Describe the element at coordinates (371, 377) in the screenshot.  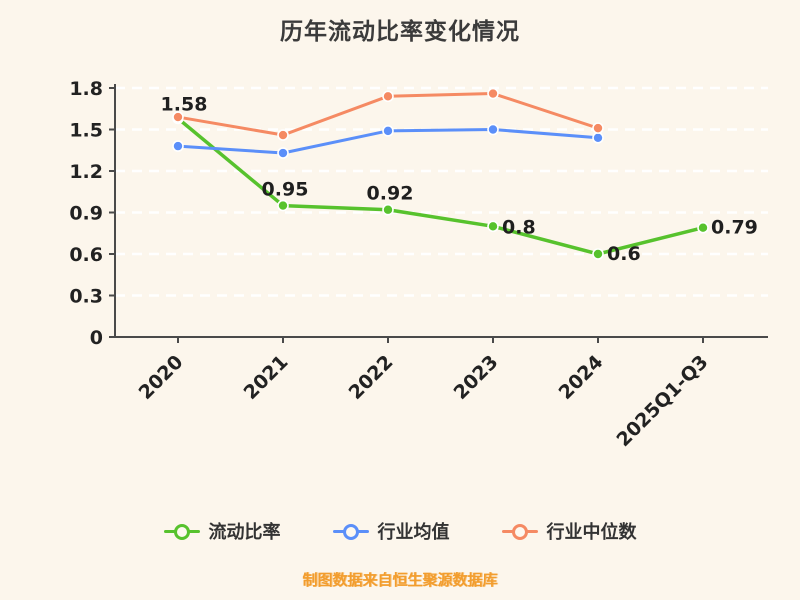
I see `svg-text: 2022` at that location.